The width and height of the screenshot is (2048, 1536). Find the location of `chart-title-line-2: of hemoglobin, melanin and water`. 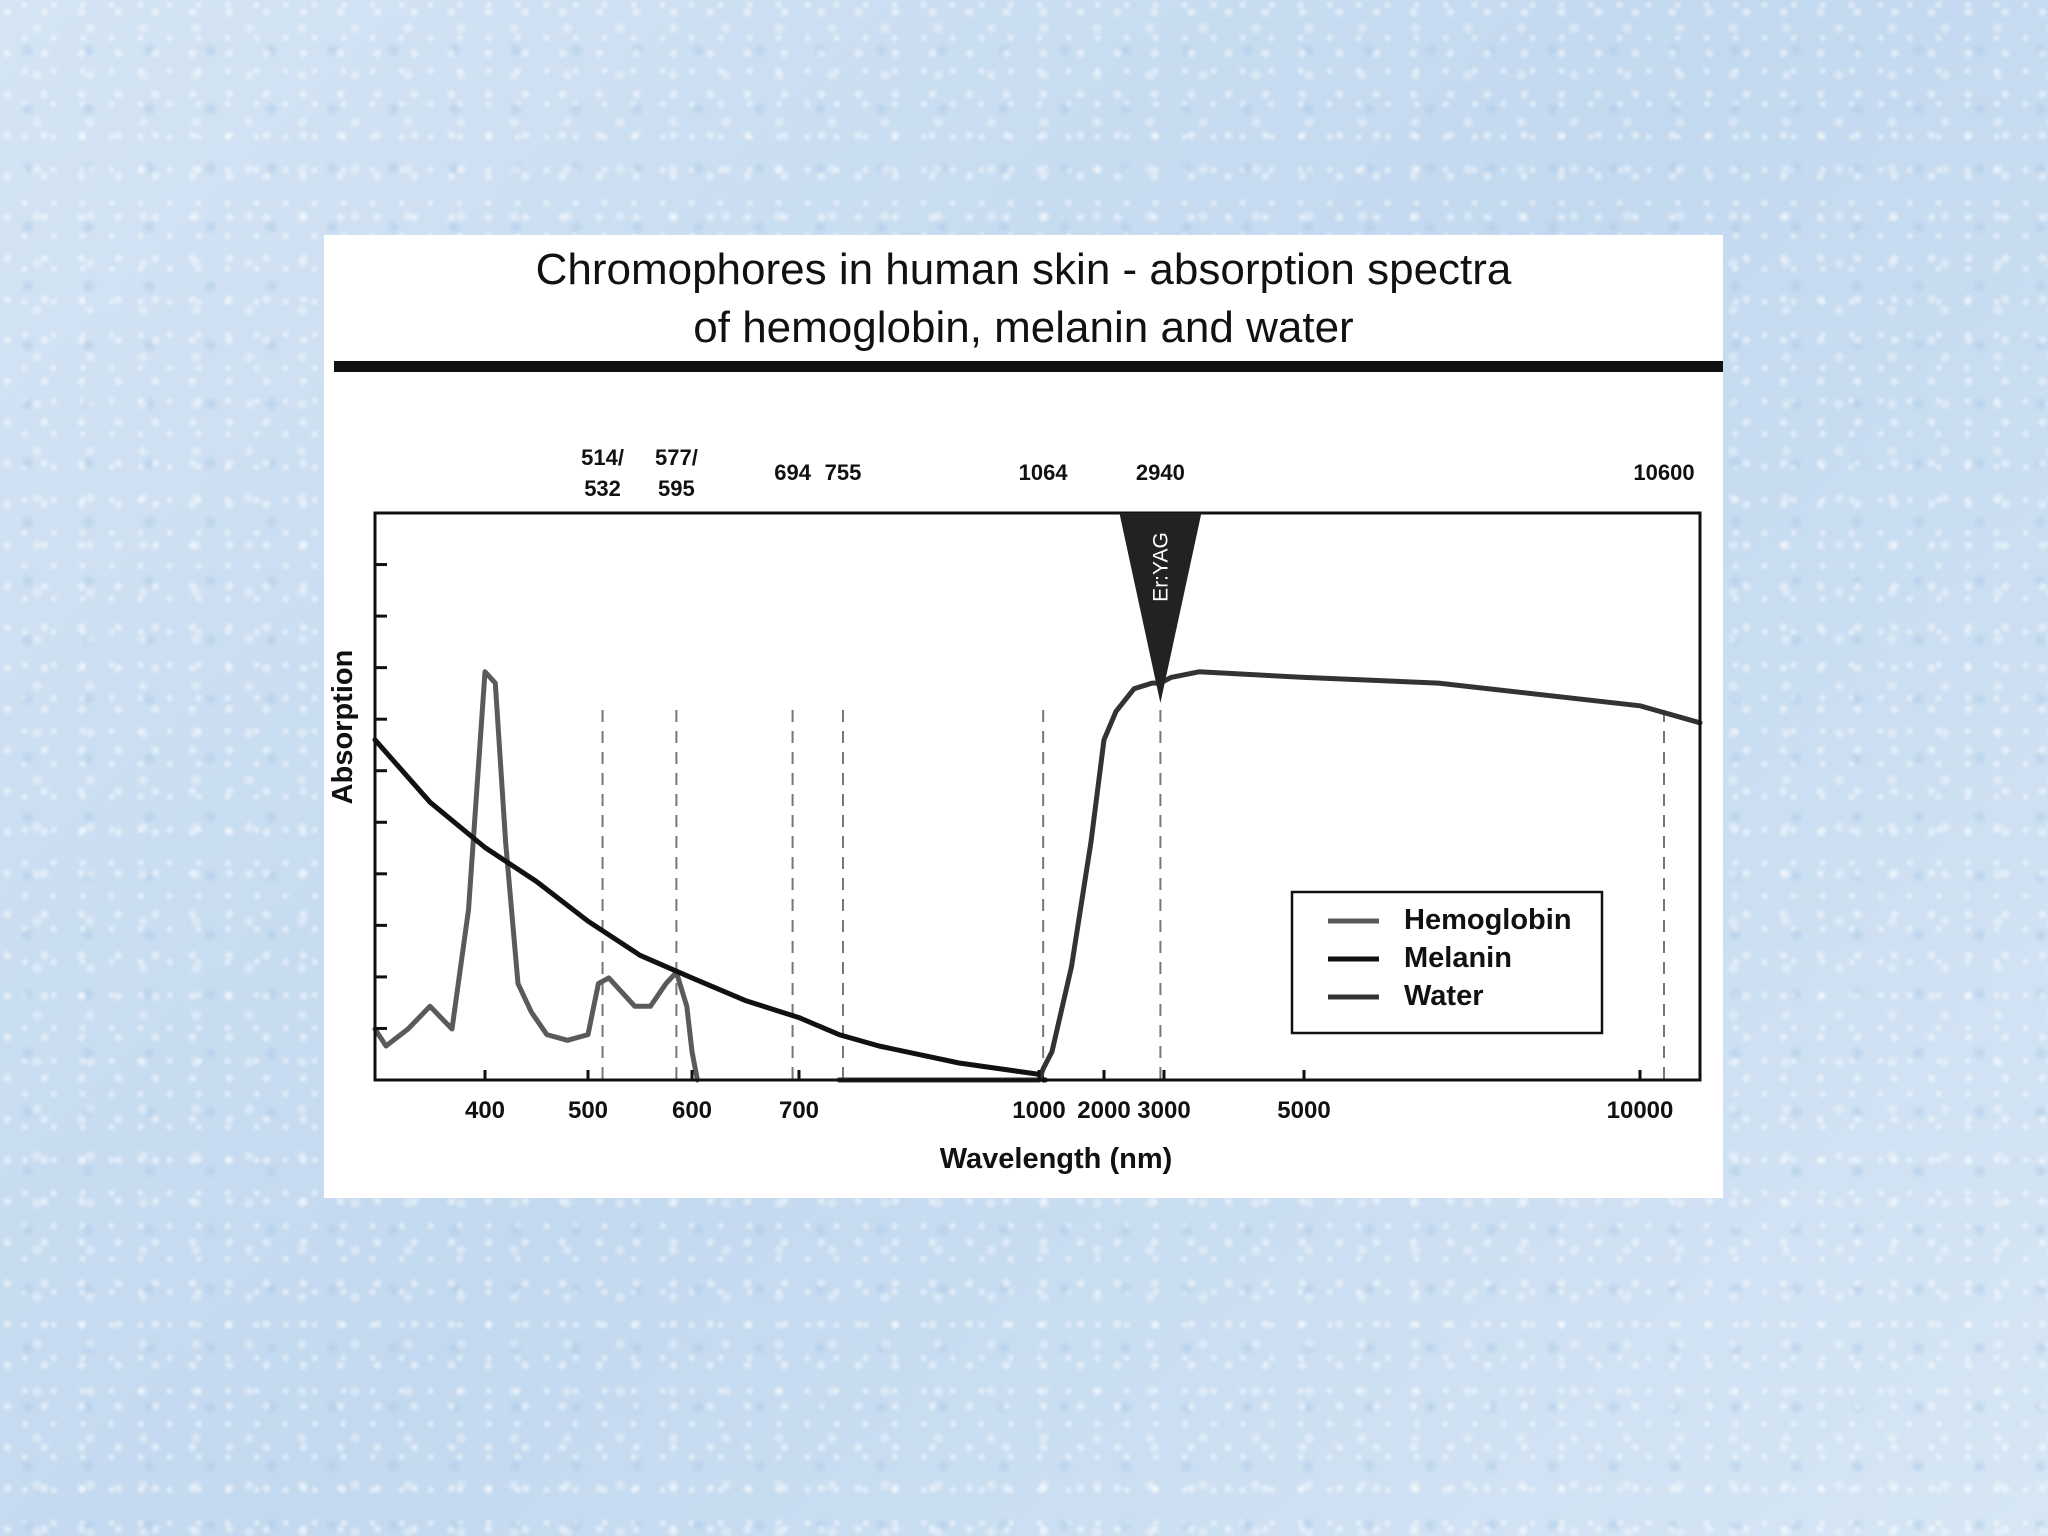

chart-title-line-2: of hemoglobin, melanin and water is located at coordinates (1023, 327).